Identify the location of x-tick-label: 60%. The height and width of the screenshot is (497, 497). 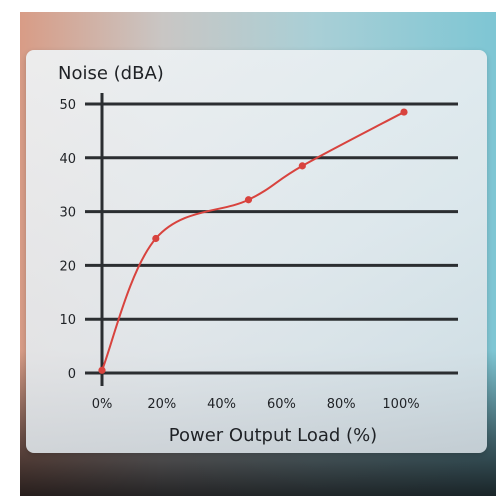
(281, 404).